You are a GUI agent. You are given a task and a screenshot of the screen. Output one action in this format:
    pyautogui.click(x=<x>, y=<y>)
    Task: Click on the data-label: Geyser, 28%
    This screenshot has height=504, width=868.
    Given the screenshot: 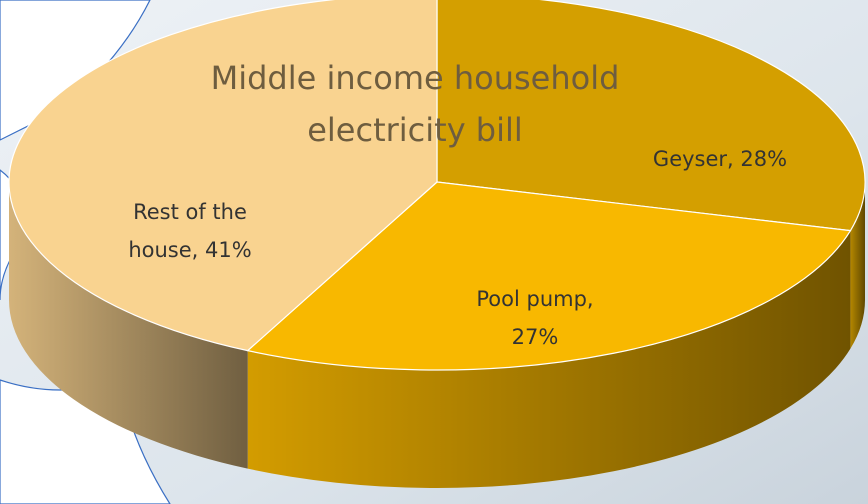 What is the action you would take?
    pyautogui.click(x=720, y=159)
    